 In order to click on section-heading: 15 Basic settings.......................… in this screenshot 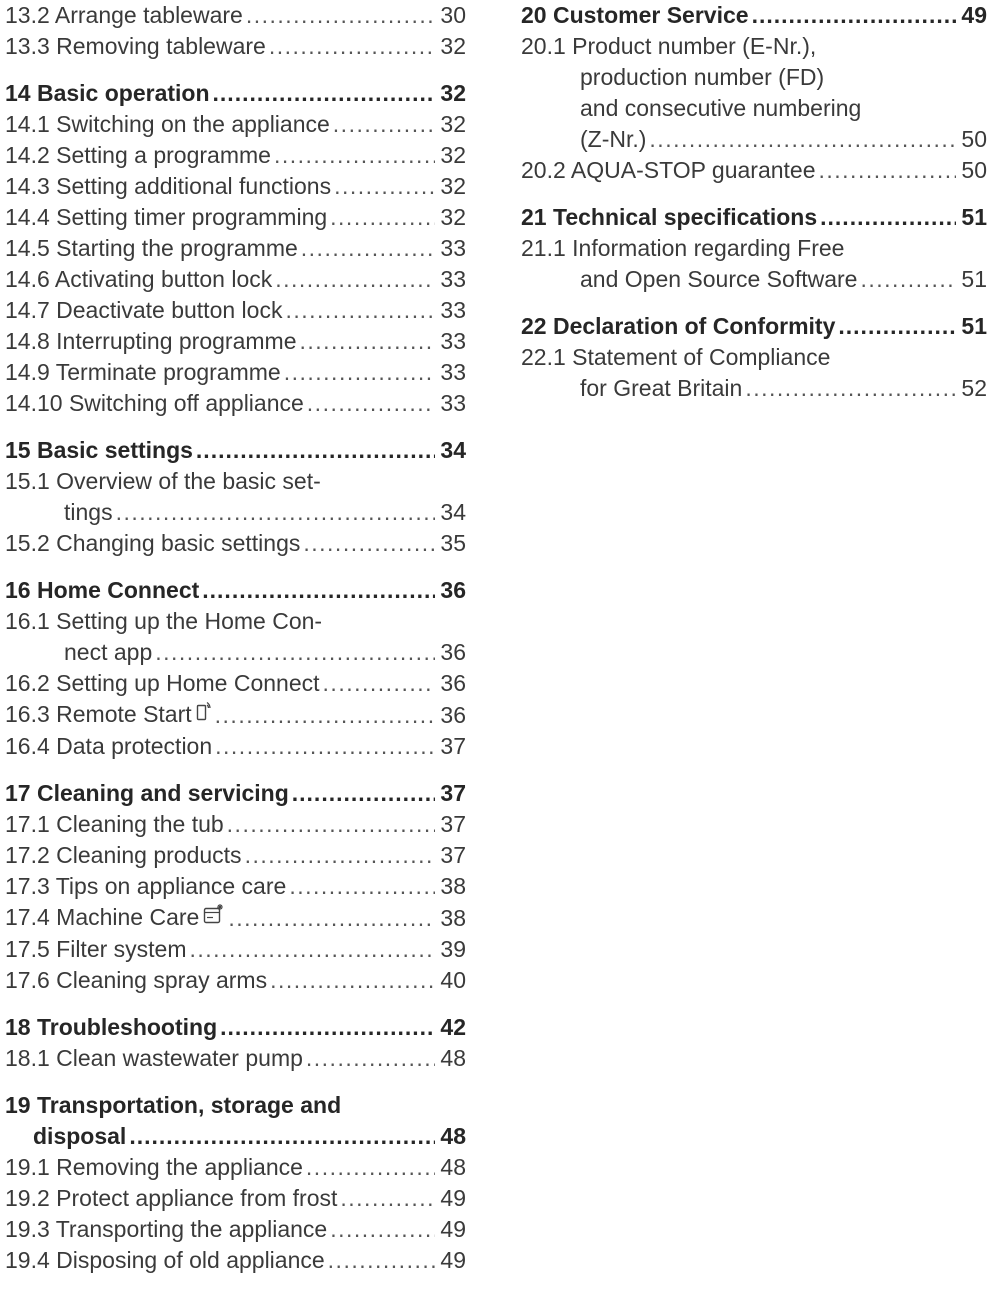, I will do `click(235, 450)`.